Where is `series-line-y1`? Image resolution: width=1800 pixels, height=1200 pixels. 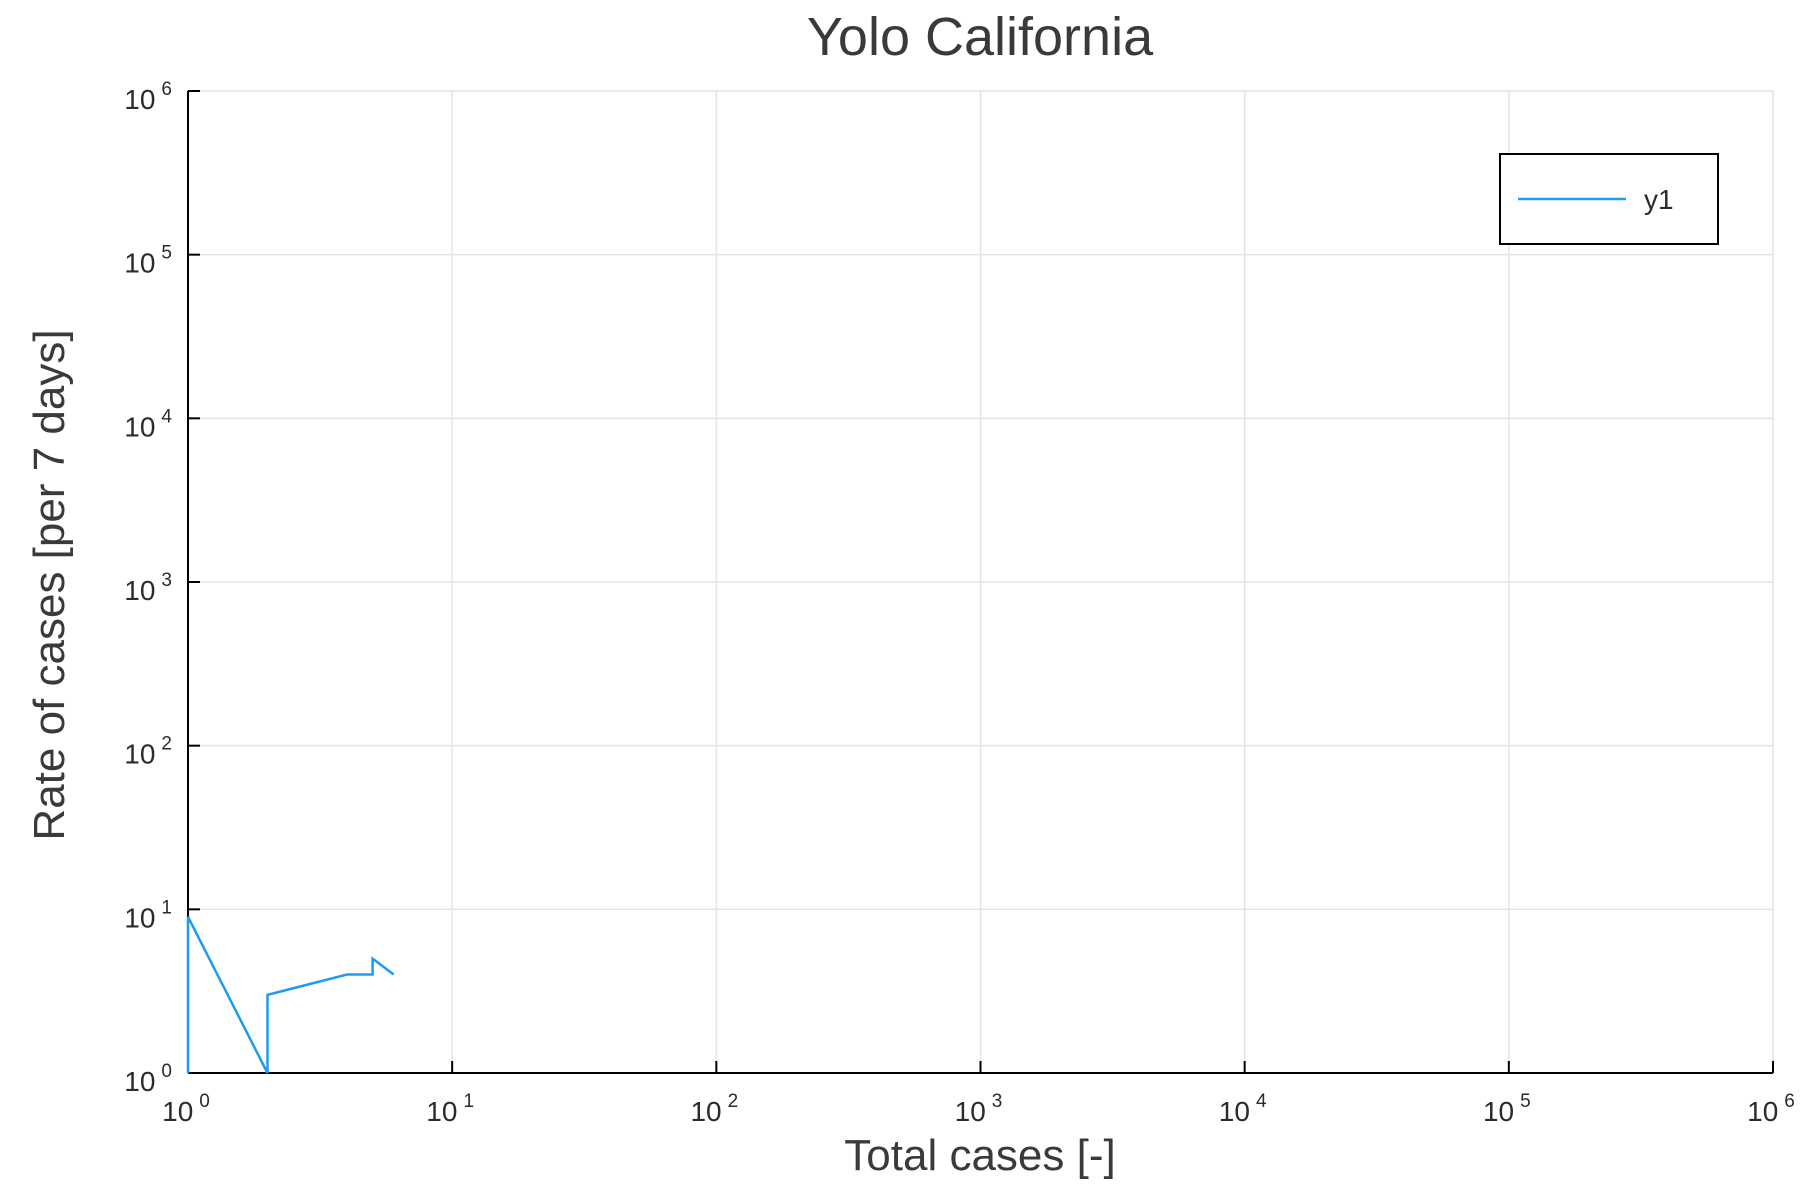
series-line-y1 is located at coordinates (290, 995).